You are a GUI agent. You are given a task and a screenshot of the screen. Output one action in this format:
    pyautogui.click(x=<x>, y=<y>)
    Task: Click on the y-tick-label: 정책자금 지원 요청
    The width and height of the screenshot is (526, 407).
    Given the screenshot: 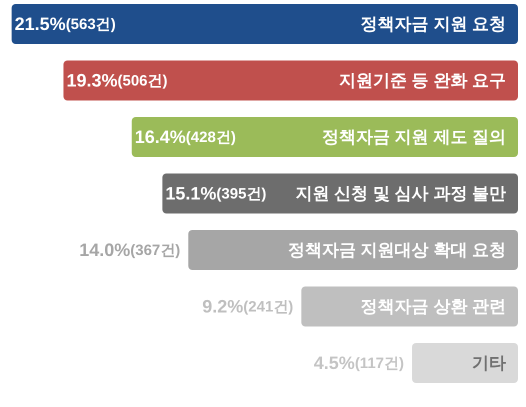 What is the action you would take?
    pyautogui.click(x=433, y=24)
    